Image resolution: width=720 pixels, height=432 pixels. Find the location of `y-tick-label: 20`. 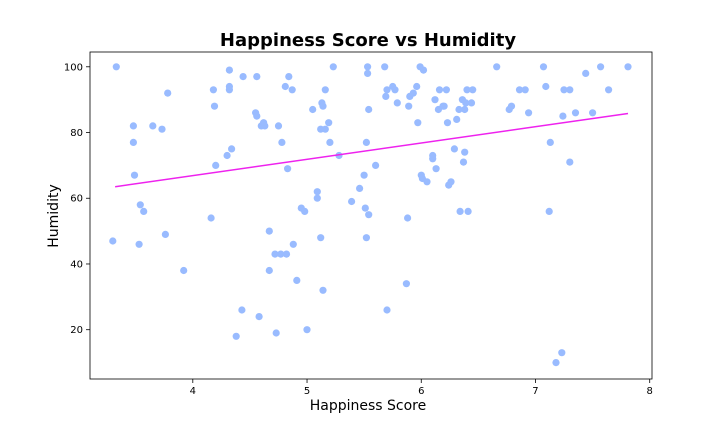

y-tick-label: 20 is located at coordinates (76, 330).